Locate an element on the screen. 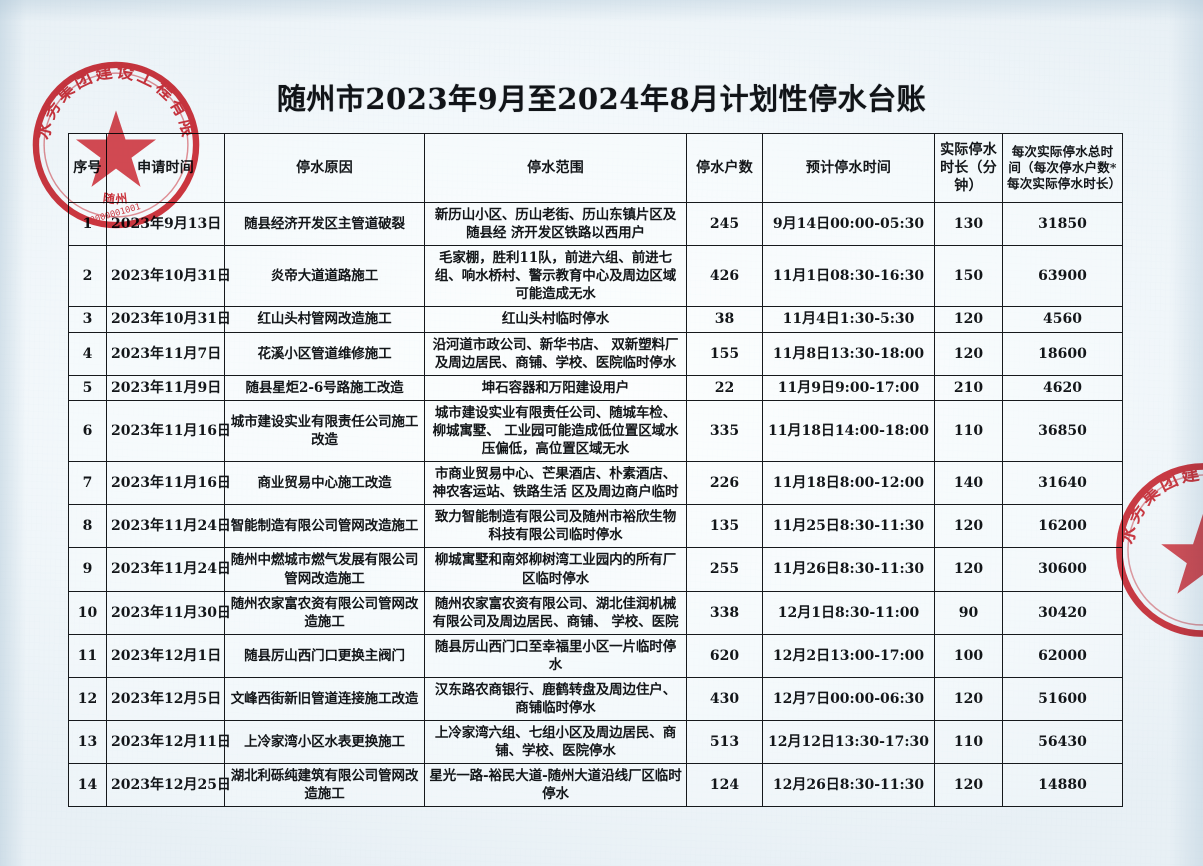  cell-scope: 随县厉山西门口至幸福里小区一片临时停水 is located at coordinates (555, 655).